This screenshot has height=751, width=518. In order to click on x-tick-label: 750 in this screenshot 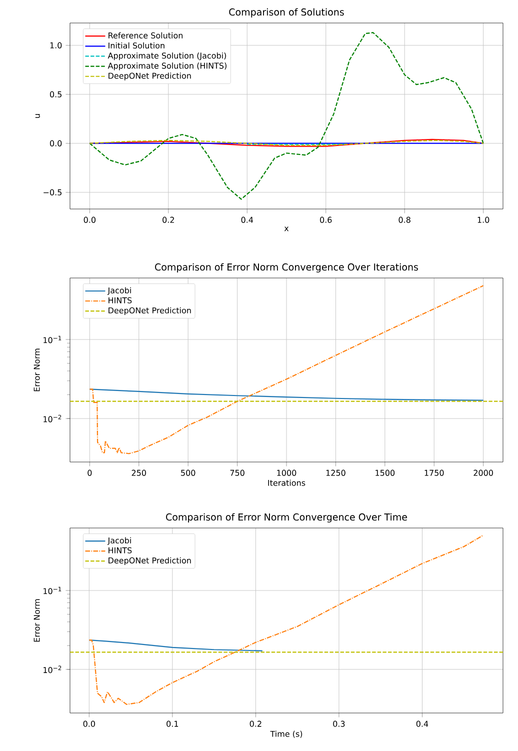, I will do `click(237, 473)`.